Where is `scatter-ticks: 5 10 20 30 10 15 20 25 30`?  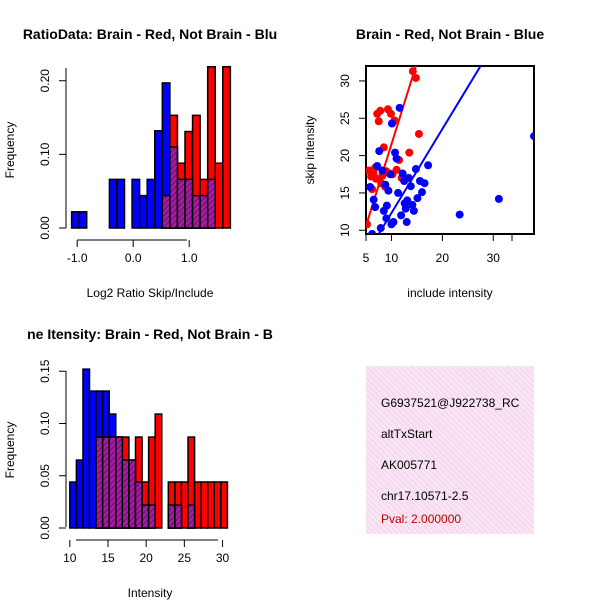 scatter-ticks: 5 10 20 30 10 15 20 25 30 is located at coordinates (425, 169).